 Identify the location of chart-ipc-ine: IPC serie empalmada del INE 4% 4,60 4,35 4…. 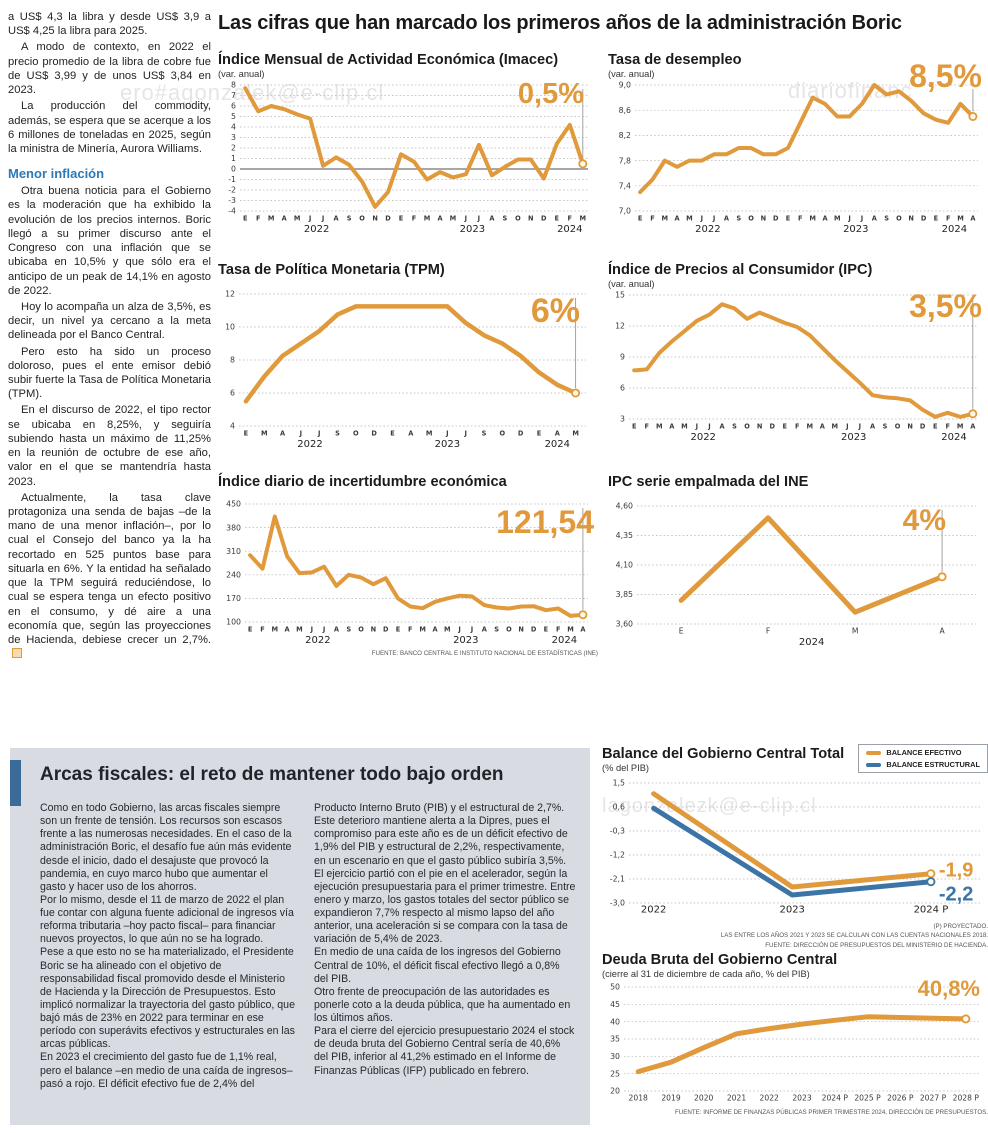
(798, 562).